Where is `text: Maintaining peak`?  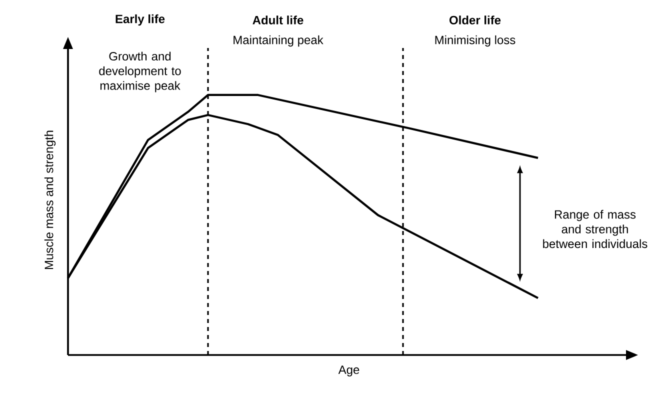
text: Maintaining peak is located at coordinates (279, 41).